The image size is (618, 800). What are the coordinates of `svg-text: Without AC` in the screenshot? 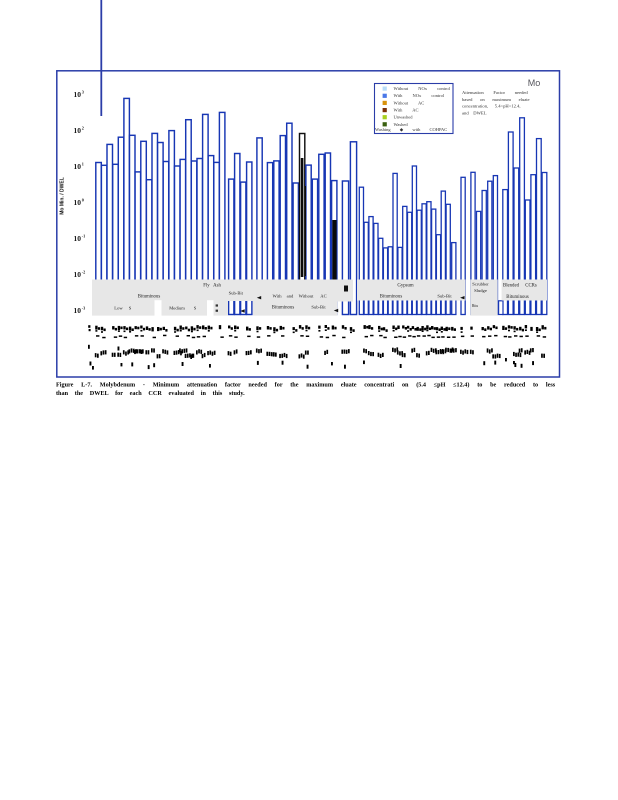 It's located at (409, 102).